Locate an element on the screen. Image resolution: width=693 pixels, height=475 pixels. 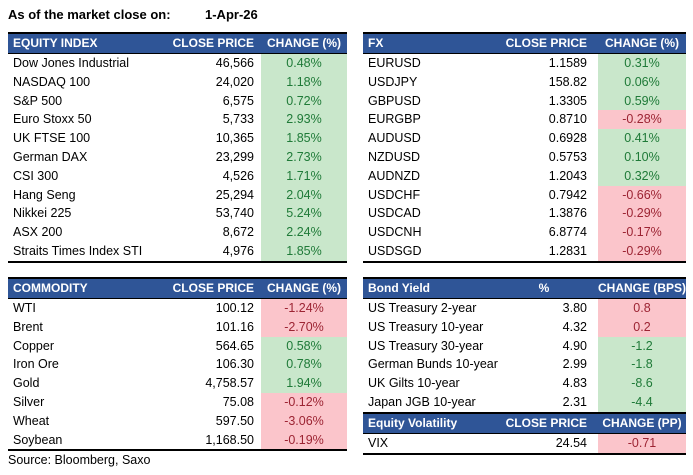
row-close-price: 0.6928 is located at coordinates (567, 138).